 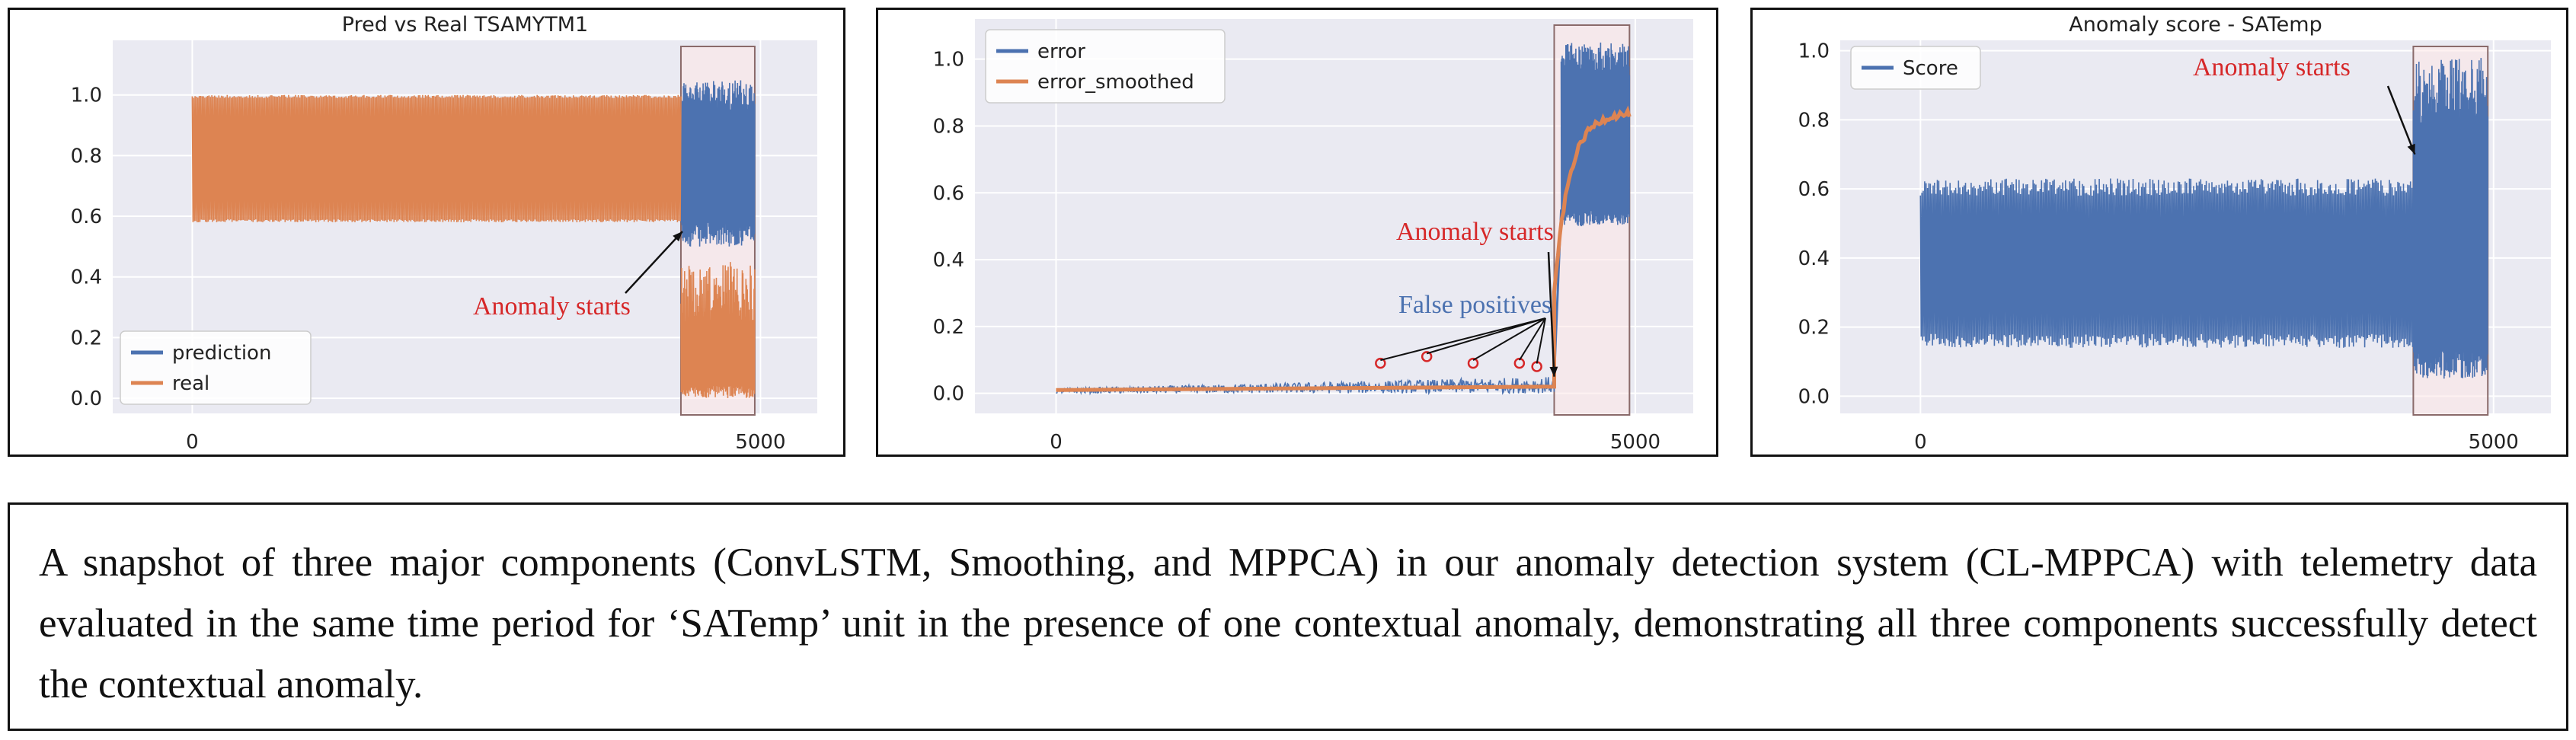 I want to click on c2-legend-label: error, so click(x=1061, y=51).